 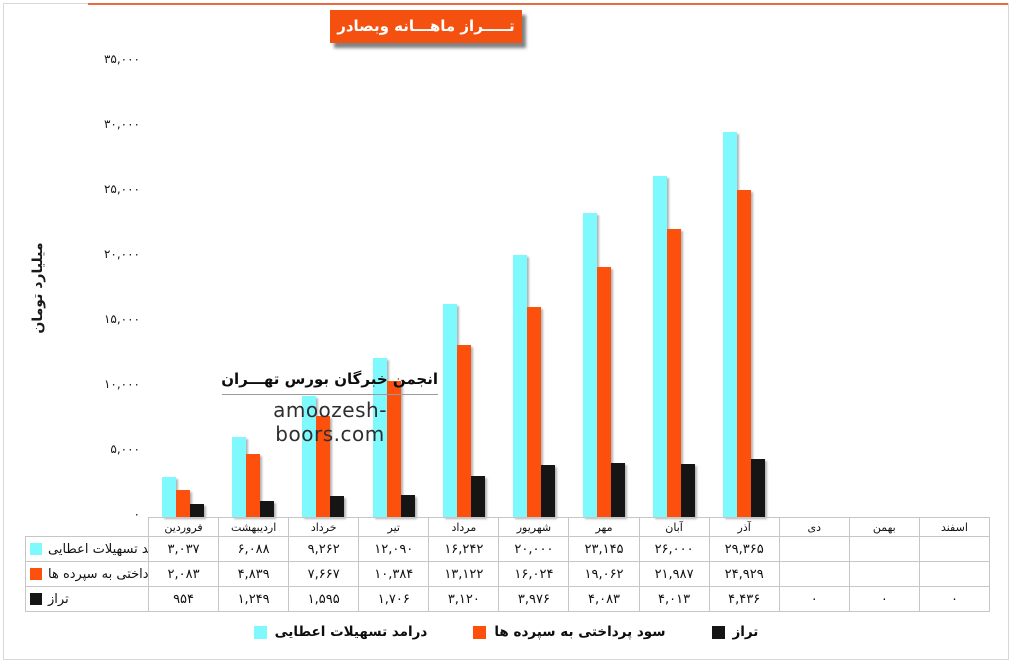 What do you see at coordinates (351, 632) in the screenshot?
I see `legend-label-facilities-income: درامد تسهیلات اعطایی` at bounding box center [351, 632].